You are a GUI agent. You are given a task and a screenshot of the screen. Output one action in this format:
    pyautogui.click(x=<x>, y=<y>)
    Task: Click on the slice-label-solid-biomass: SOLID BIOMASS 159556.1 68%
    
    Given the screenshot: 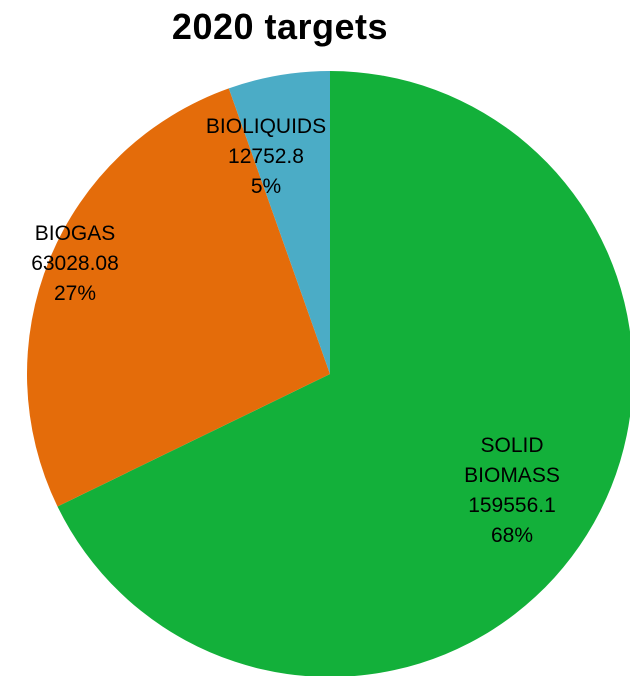 What is the action you would take?
    pyautogui.click(x=512, y=490)
    